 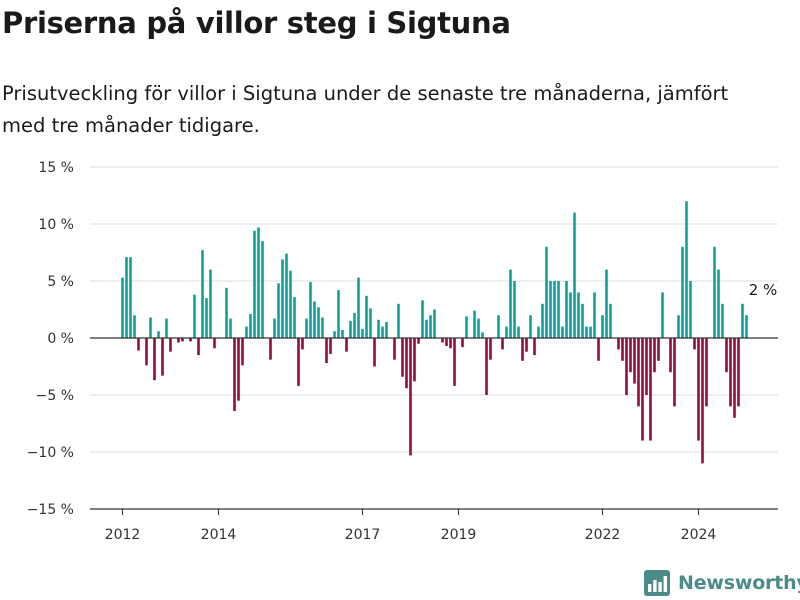 I want to click on x-tick-label: 2012, so click(x=123, y=535).